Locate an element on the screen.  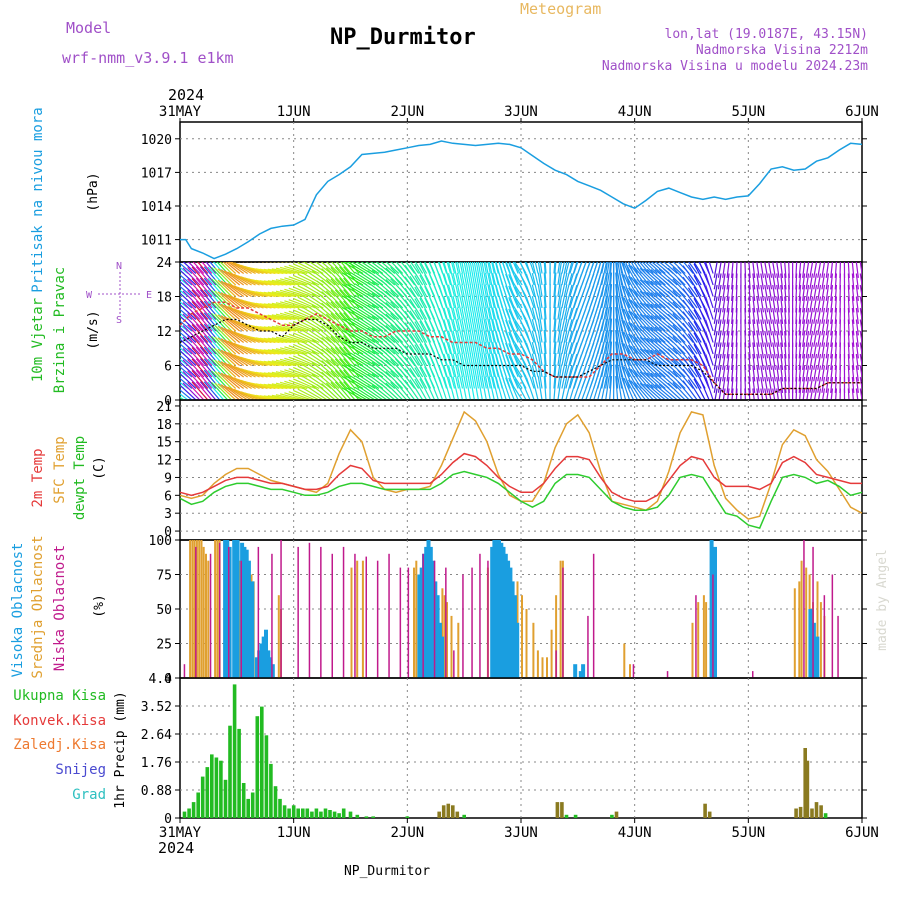
top-date-label: 31MAY is located at coordinates (180, 112).